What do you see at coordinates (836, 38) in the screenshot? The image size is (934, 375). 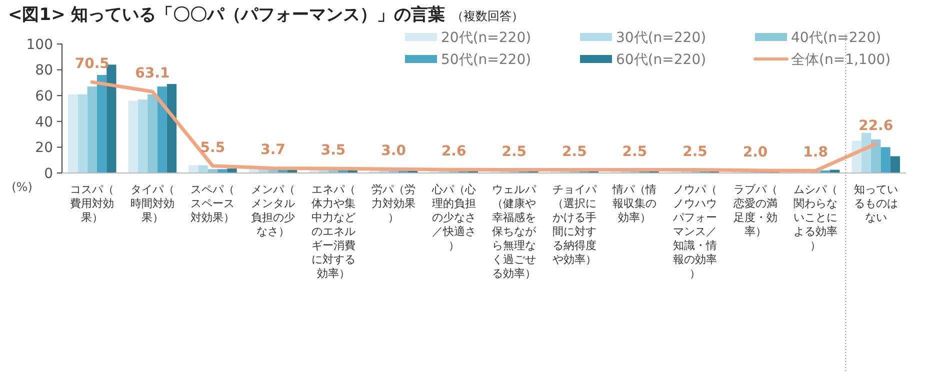 I see `legend-label: 40代(n=220)` at bounding box center [836, 38].